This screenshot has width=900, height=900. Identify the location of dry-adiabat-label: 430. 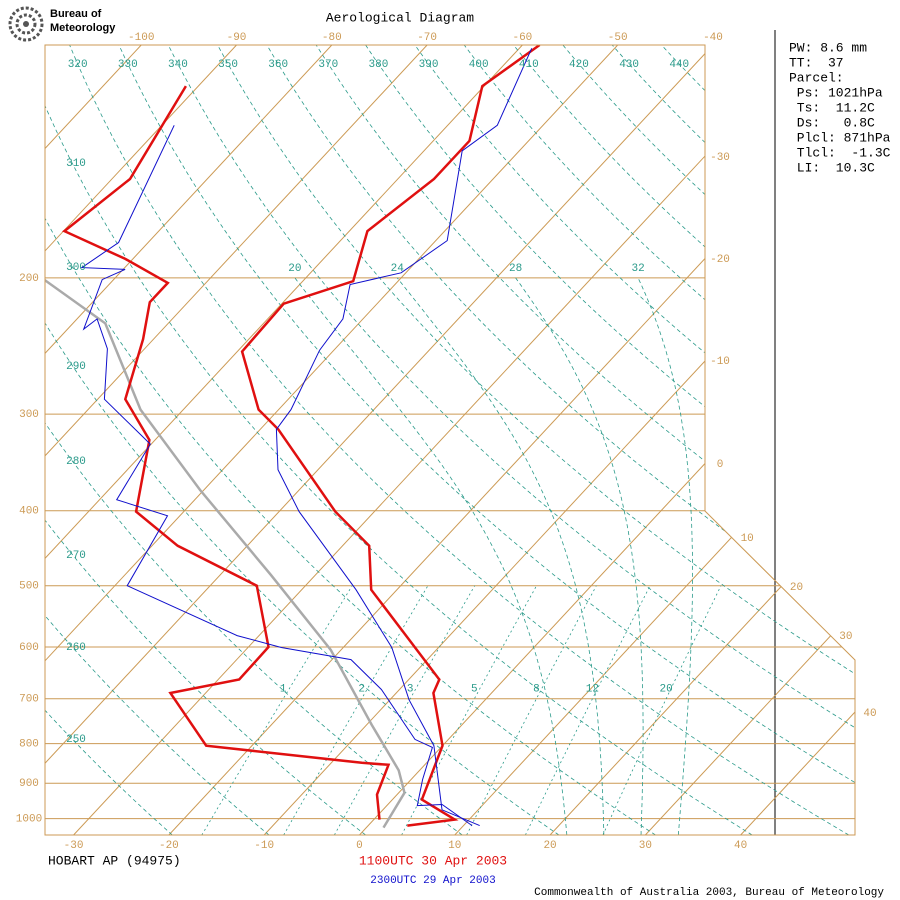
(629, 65).